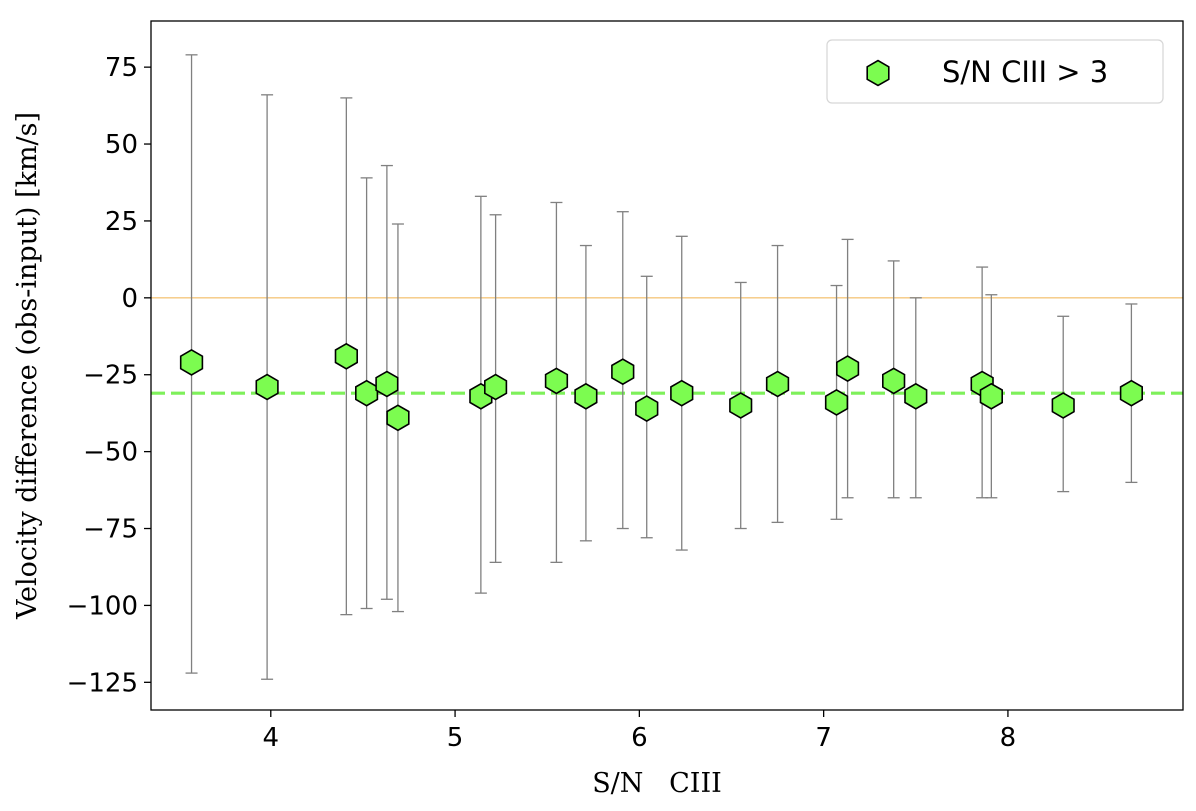 The height and width of the screenshot is (811, 1196). I want to click on x-axis-title: S/N CIII, so click(657, 783).